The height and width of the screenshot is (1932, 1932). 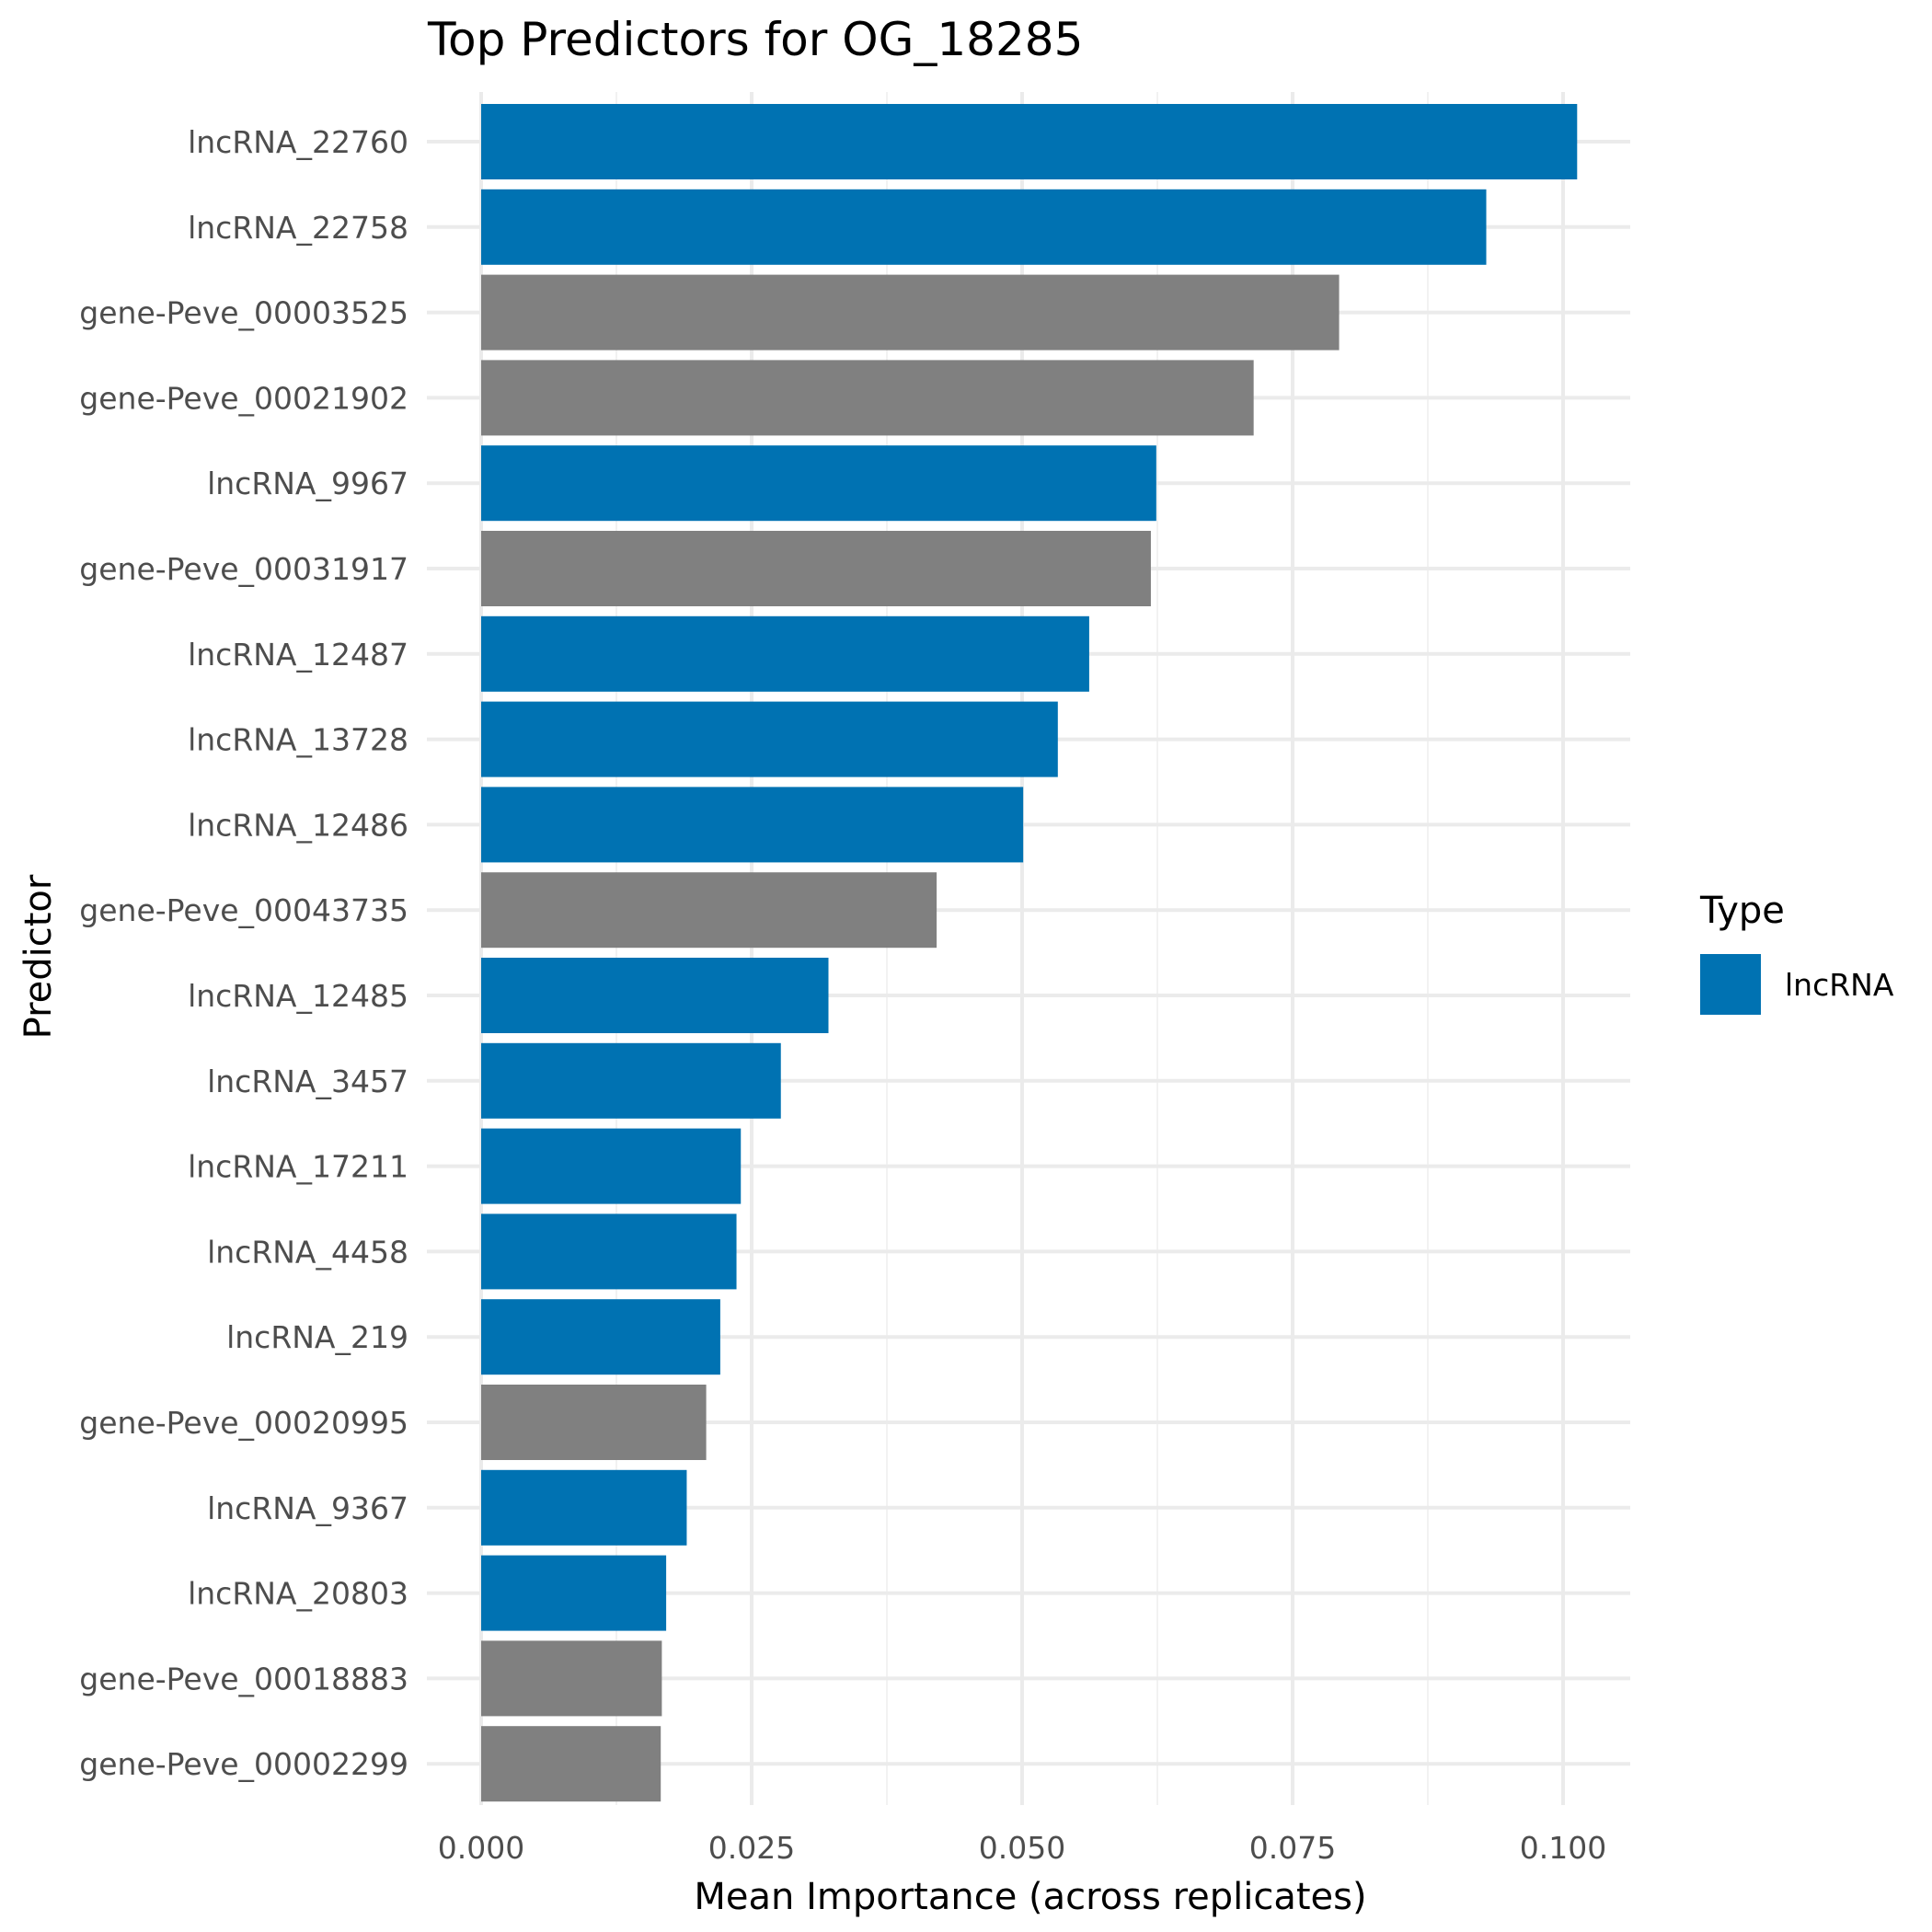 I want to click on y-tick-label: lncRNA_20803, so click(x=298, y=1594).